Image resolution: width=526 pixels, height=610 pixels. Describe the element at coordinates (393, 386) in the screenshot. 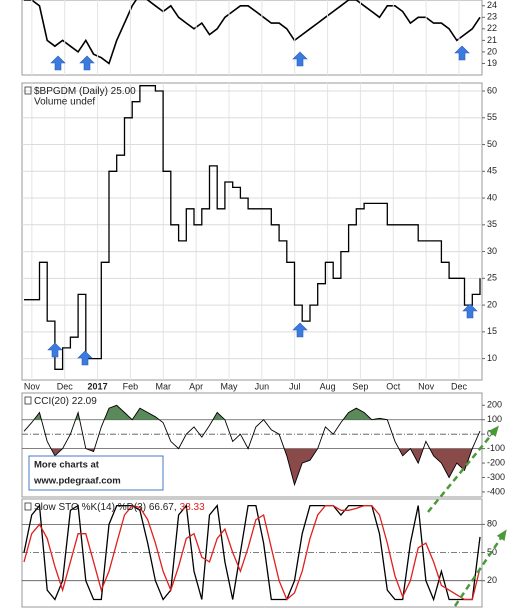

I see `x-tick-label: Oct` at that location.